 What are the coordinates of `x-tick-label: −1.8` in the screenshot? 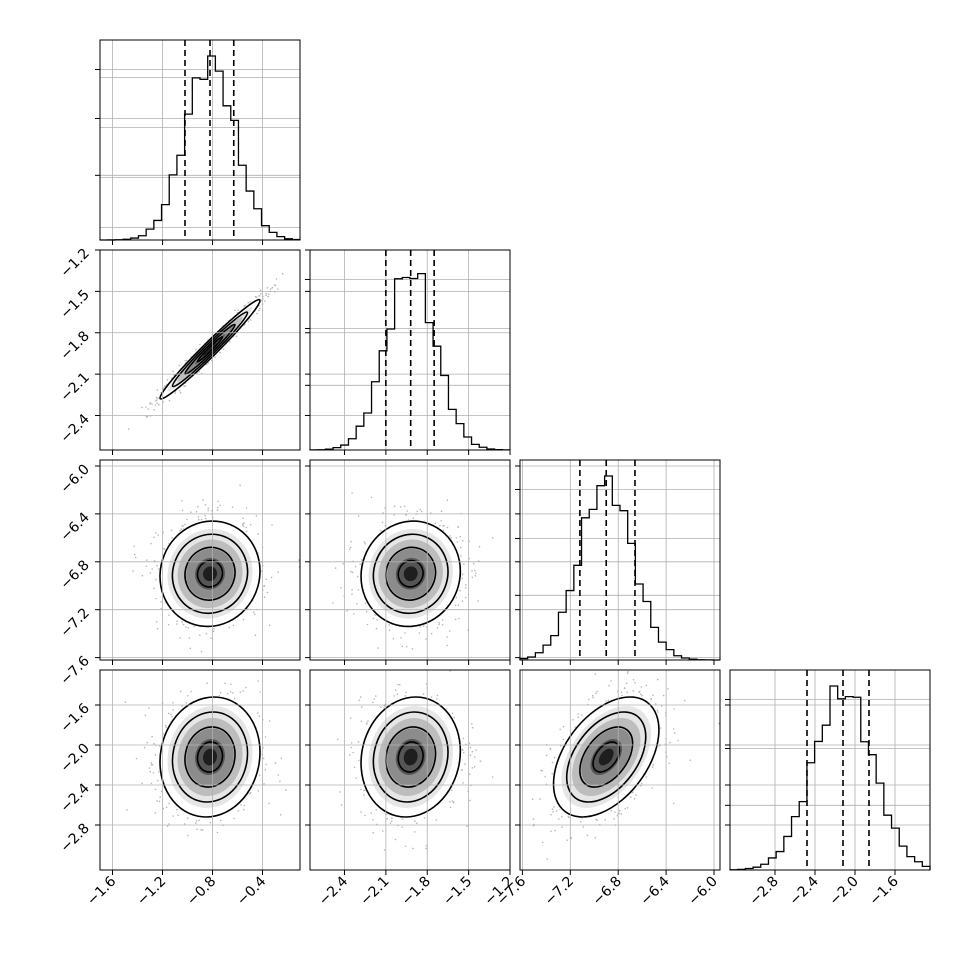 It's located at (416, 891).